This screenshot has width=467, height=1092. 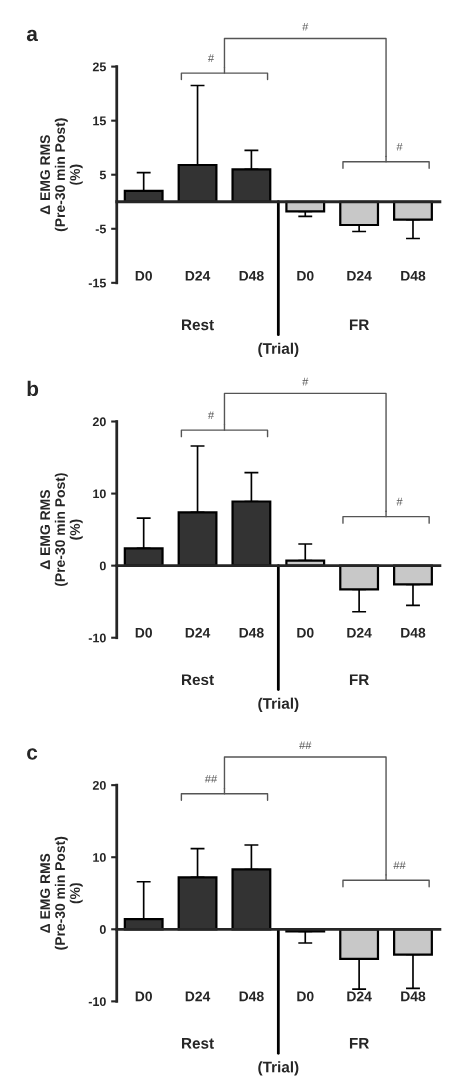 What do you see at coordinates (100, 229) in the screenshot?
I see `y-tick-label: -5` at bounding box center [100, 229].